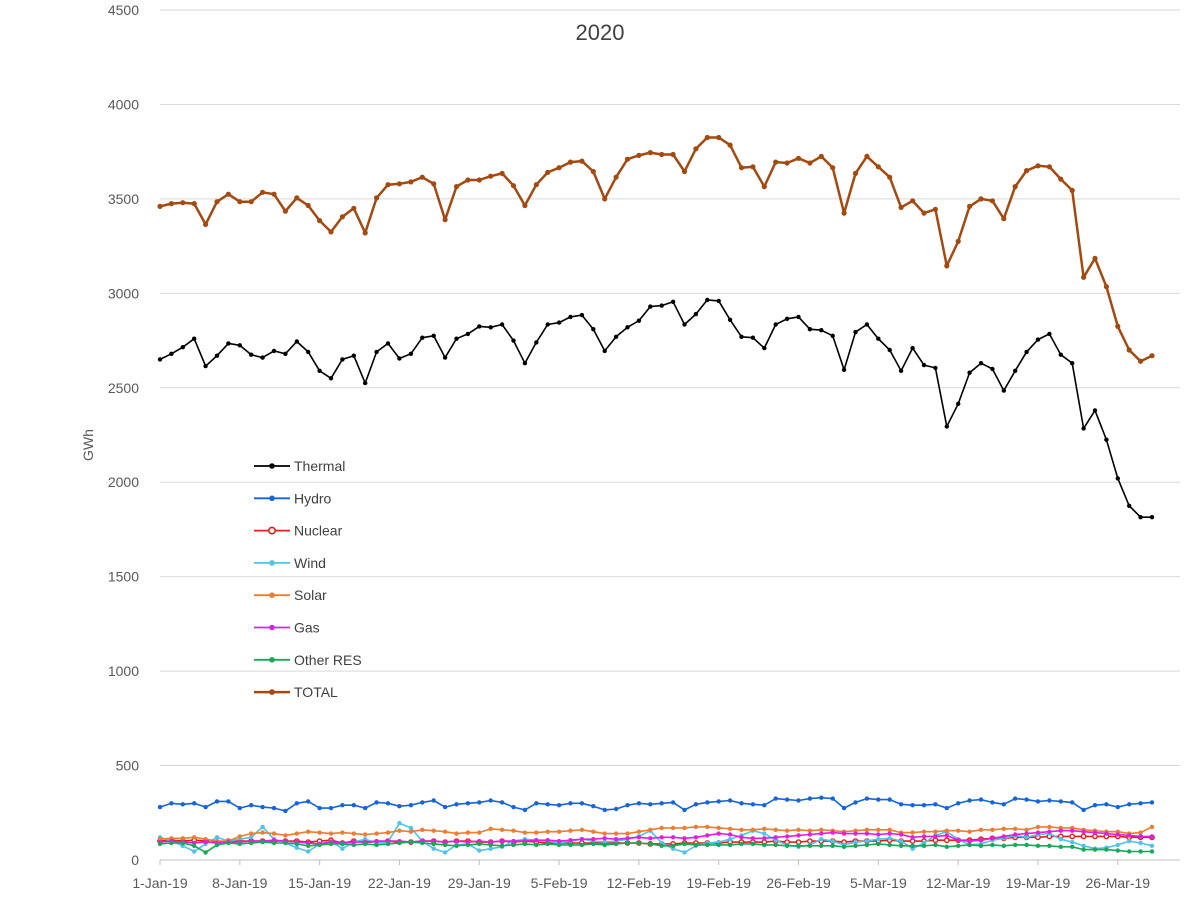 This screenshot has height=900, width=1200. Describe the element at coordinates (272, 498) in the screenshot. I see `legend-marker` at that location.